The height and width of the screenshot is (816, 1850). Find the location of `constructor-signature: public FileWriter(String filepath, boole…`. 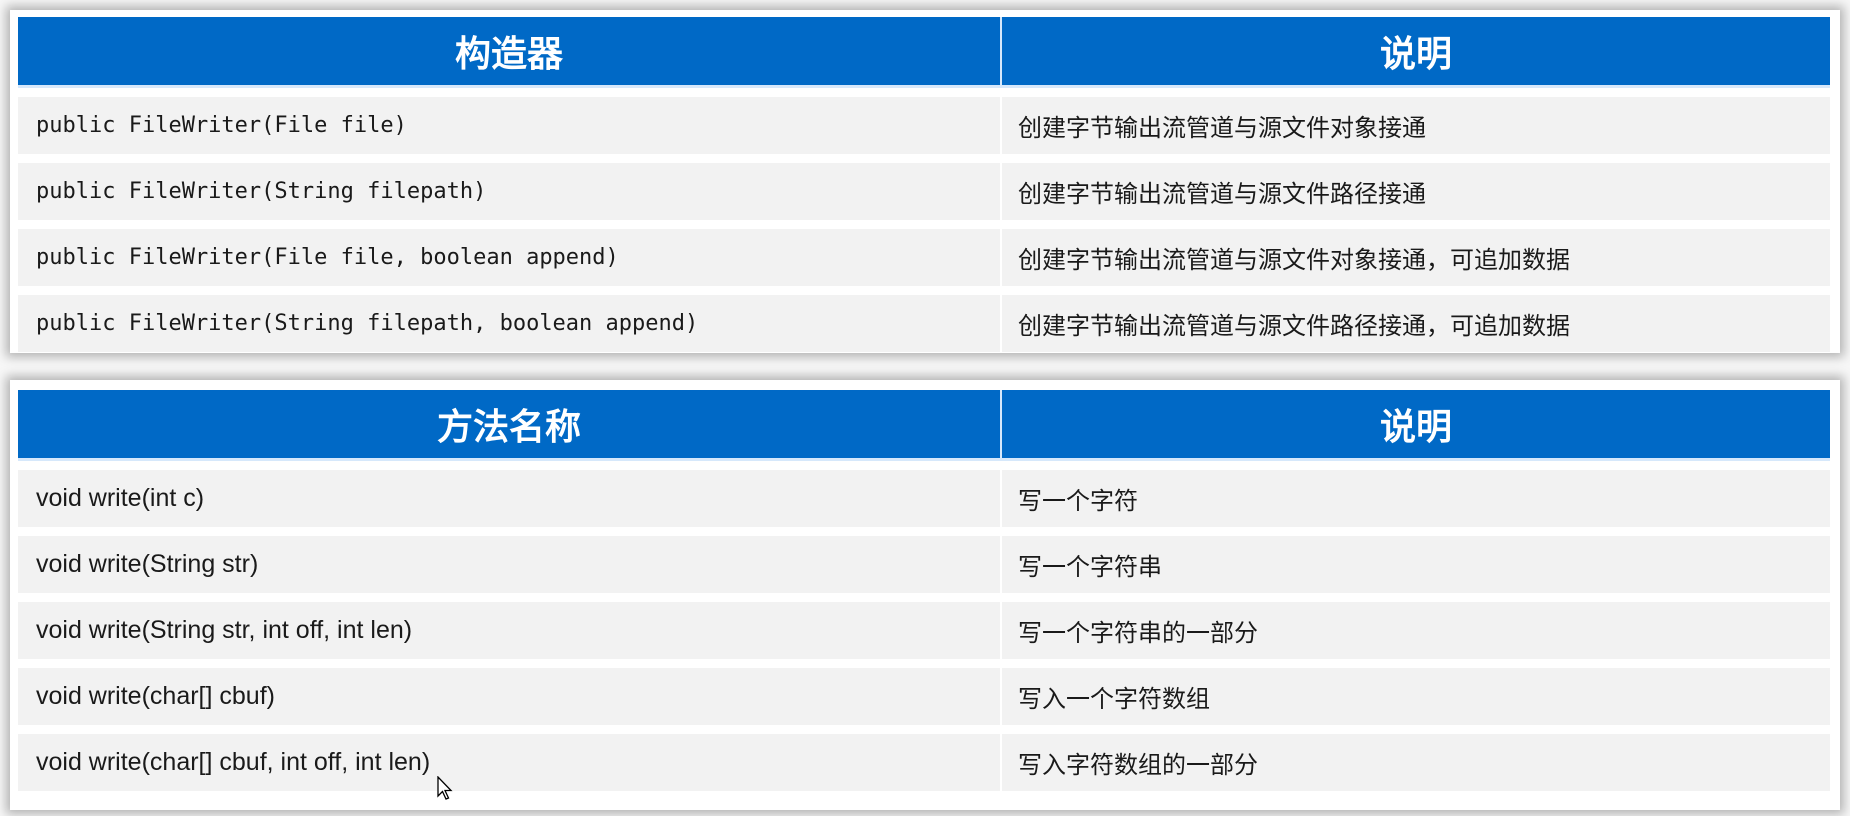

constructor-signature: public FileWriter(String filepath, boole… is located at coordinates (510, 323).